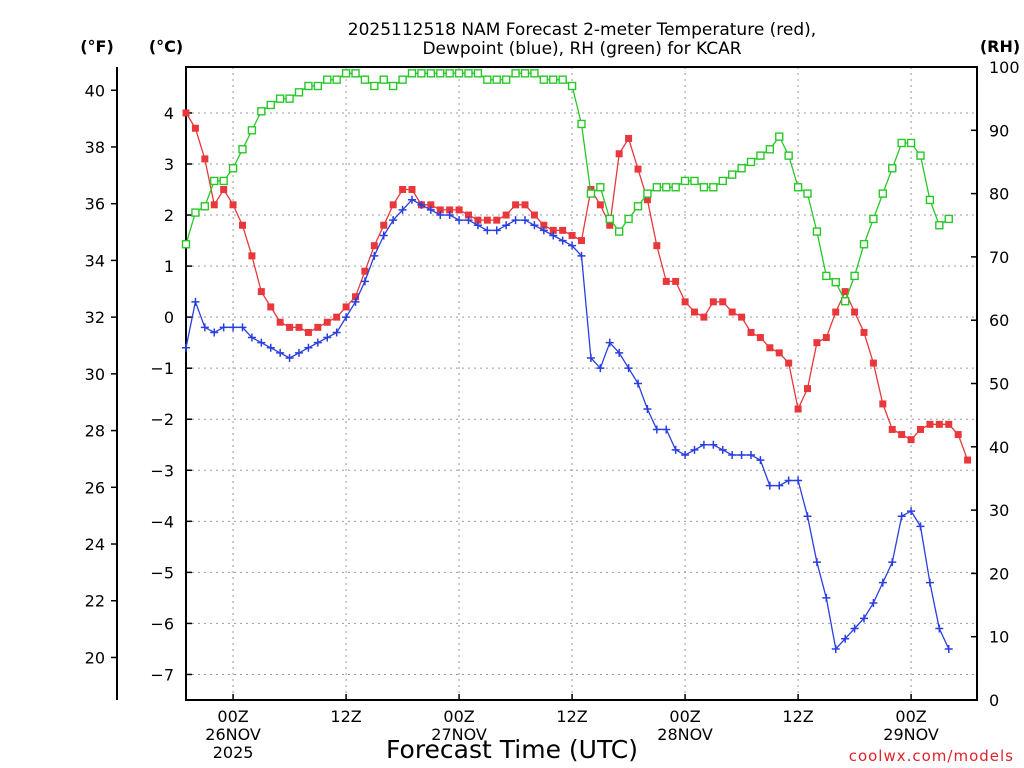  What do you see at coordinates (233, 752) in the screenshot?
I see `x-tick-label: 2025` at bounding box center [233, 752].